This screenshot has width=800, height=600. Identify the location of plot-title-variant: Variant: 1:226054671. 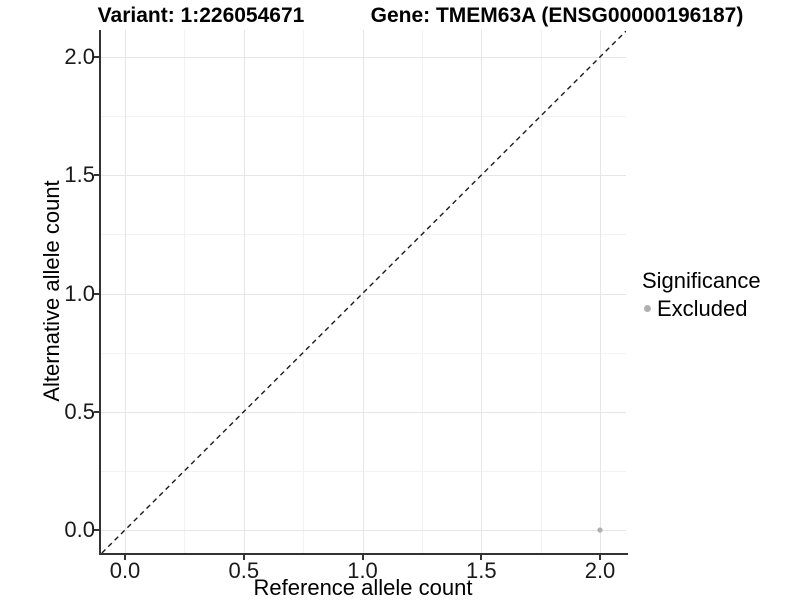
(201, 15).